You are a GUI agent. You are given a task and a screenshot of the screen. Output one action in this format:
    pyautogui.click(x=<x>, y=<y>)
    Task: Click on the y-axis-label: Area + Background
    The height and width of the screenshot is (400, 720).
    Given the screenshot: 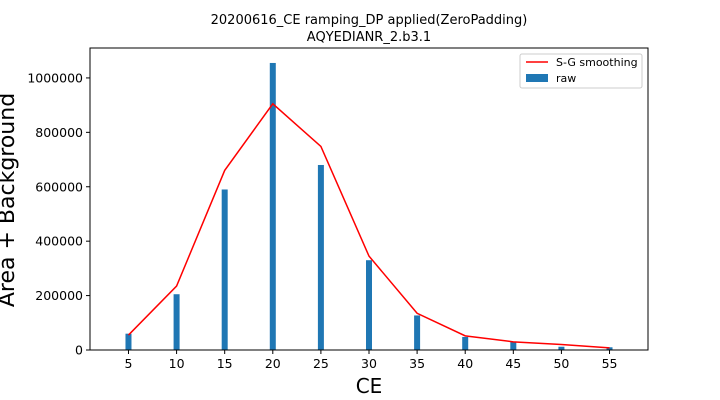 What is the action you would take?
    pyautogui.click(x=10, y=200)
    